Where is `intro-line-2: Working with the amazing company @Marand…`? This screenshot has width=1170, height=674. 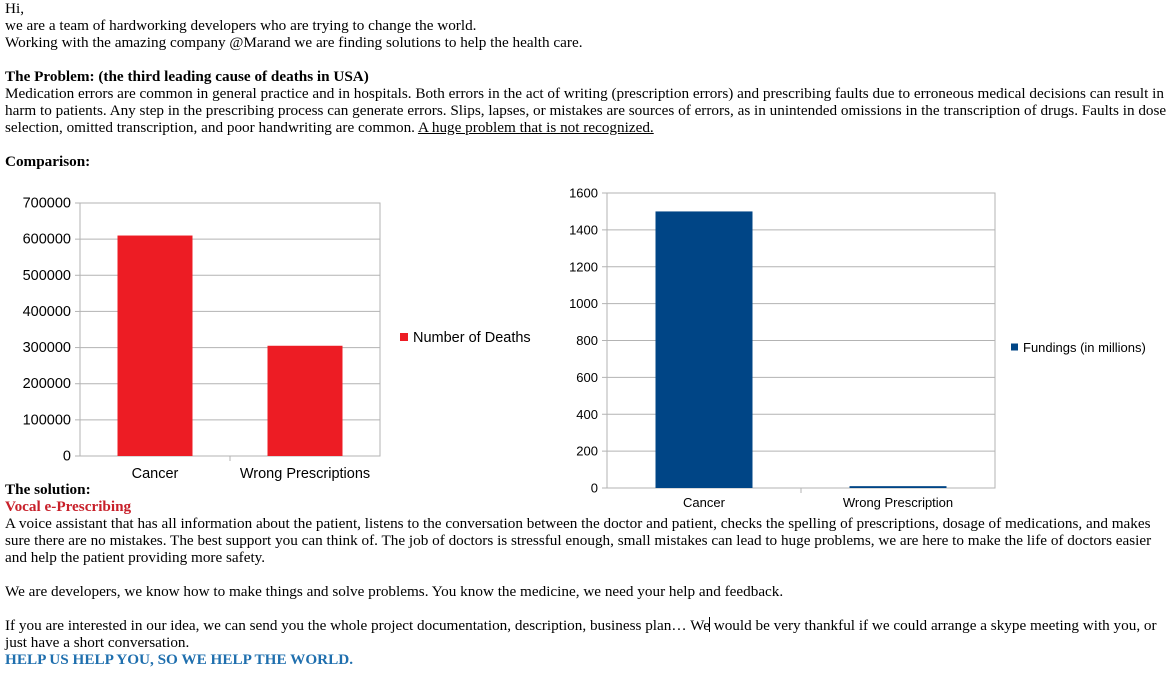
intro-line-2: Working with the amazing company @Marand… is located at coordinates (294, 42).